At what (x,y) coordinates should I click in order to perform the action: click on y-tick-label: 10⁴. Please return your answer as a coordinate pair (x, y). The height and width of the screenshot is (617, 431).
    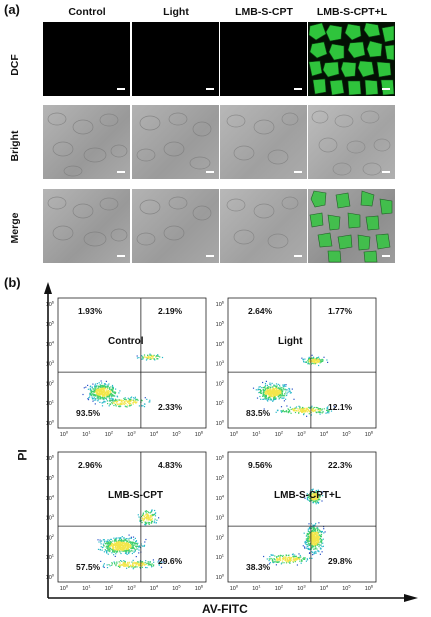
    Looking at the image, I should click on (220, 497).